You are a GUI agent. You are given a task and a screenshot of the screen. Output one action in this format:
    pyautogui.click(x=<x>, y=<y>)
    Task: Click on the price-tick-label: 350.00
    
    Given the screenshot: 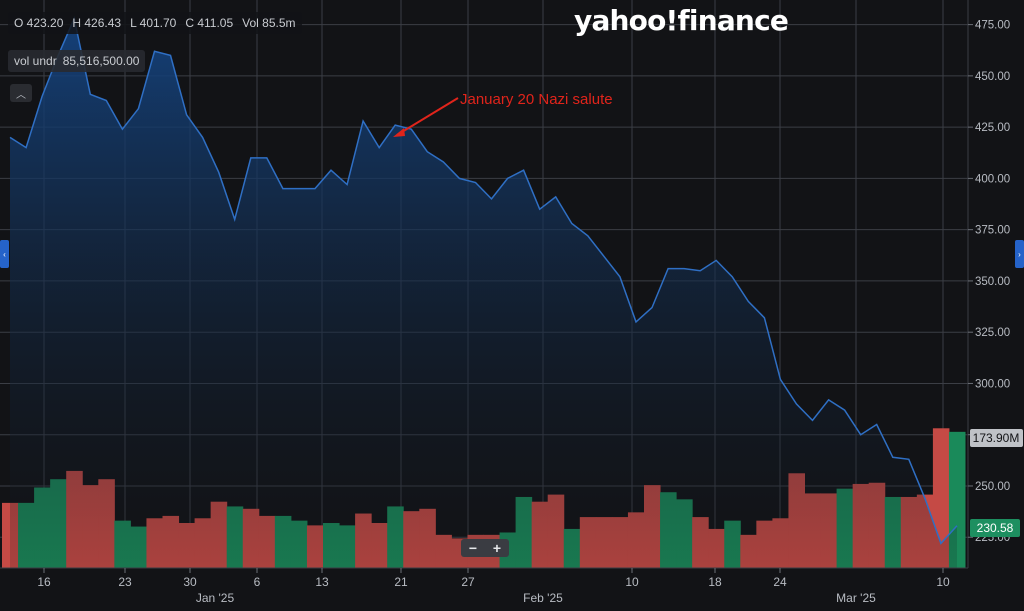 What is the action you would take?
    pyautogui.click(x=992, y=282)
    